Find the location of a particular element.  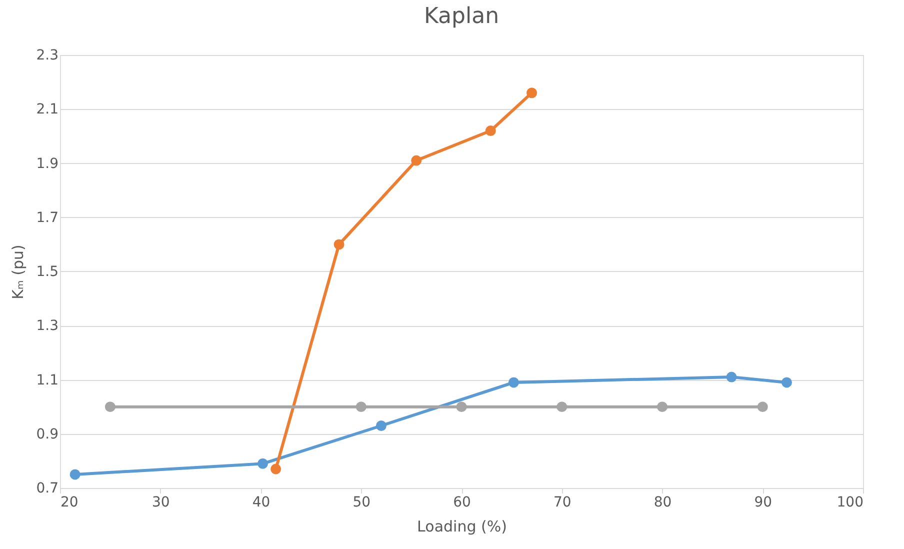

y-tick-label: 1.9 is located at coordinates (47, 164).